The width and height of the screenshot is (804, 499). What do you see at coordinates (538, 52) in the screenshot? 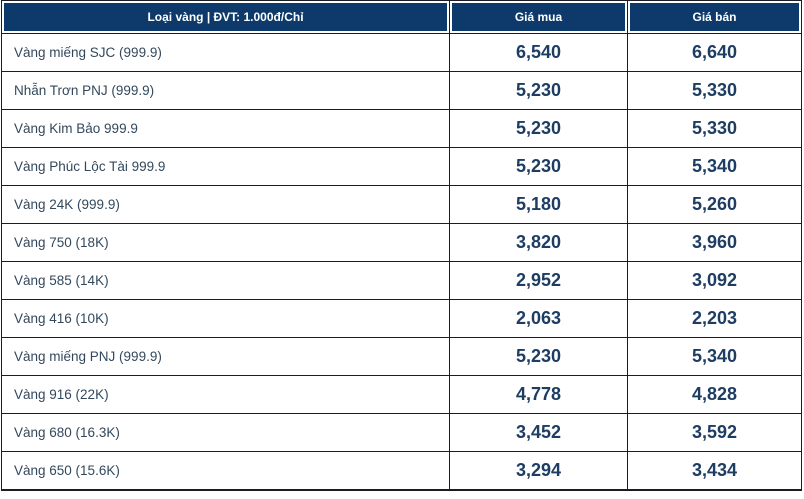
I see `buy-price-cell: 6,540` at bounding box center [538, 52].